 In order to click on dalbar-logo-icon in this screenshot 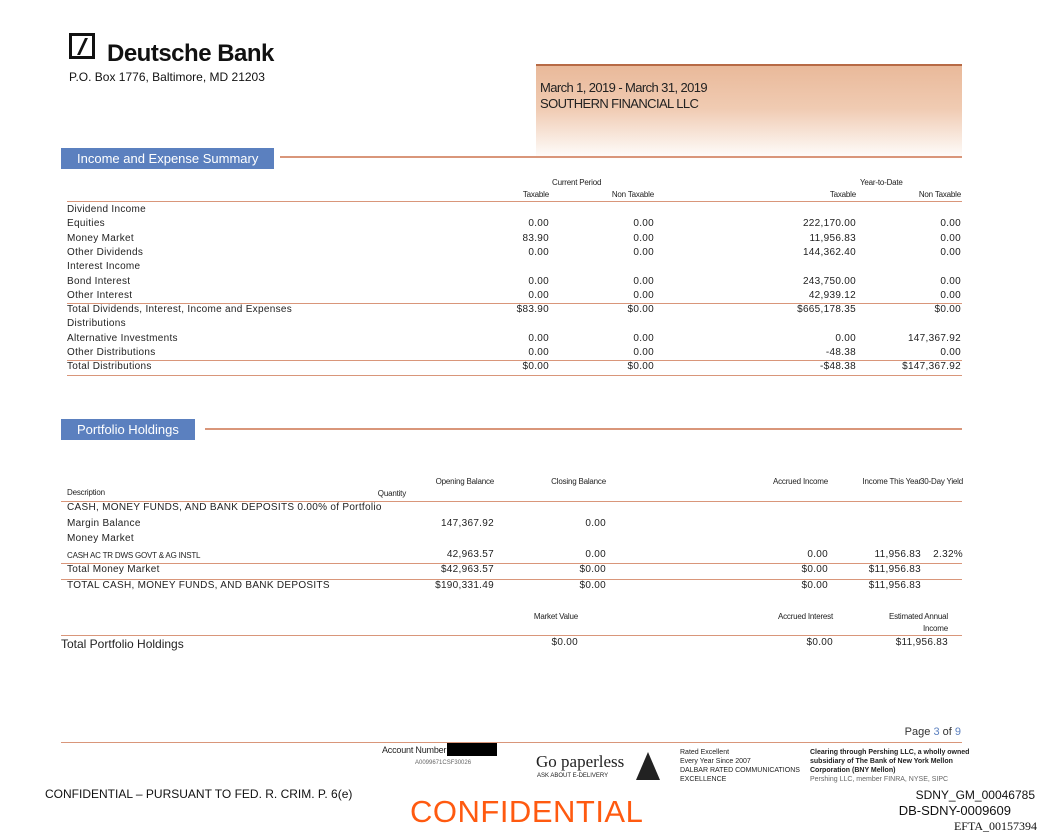, I will do `click(648, 766)`.